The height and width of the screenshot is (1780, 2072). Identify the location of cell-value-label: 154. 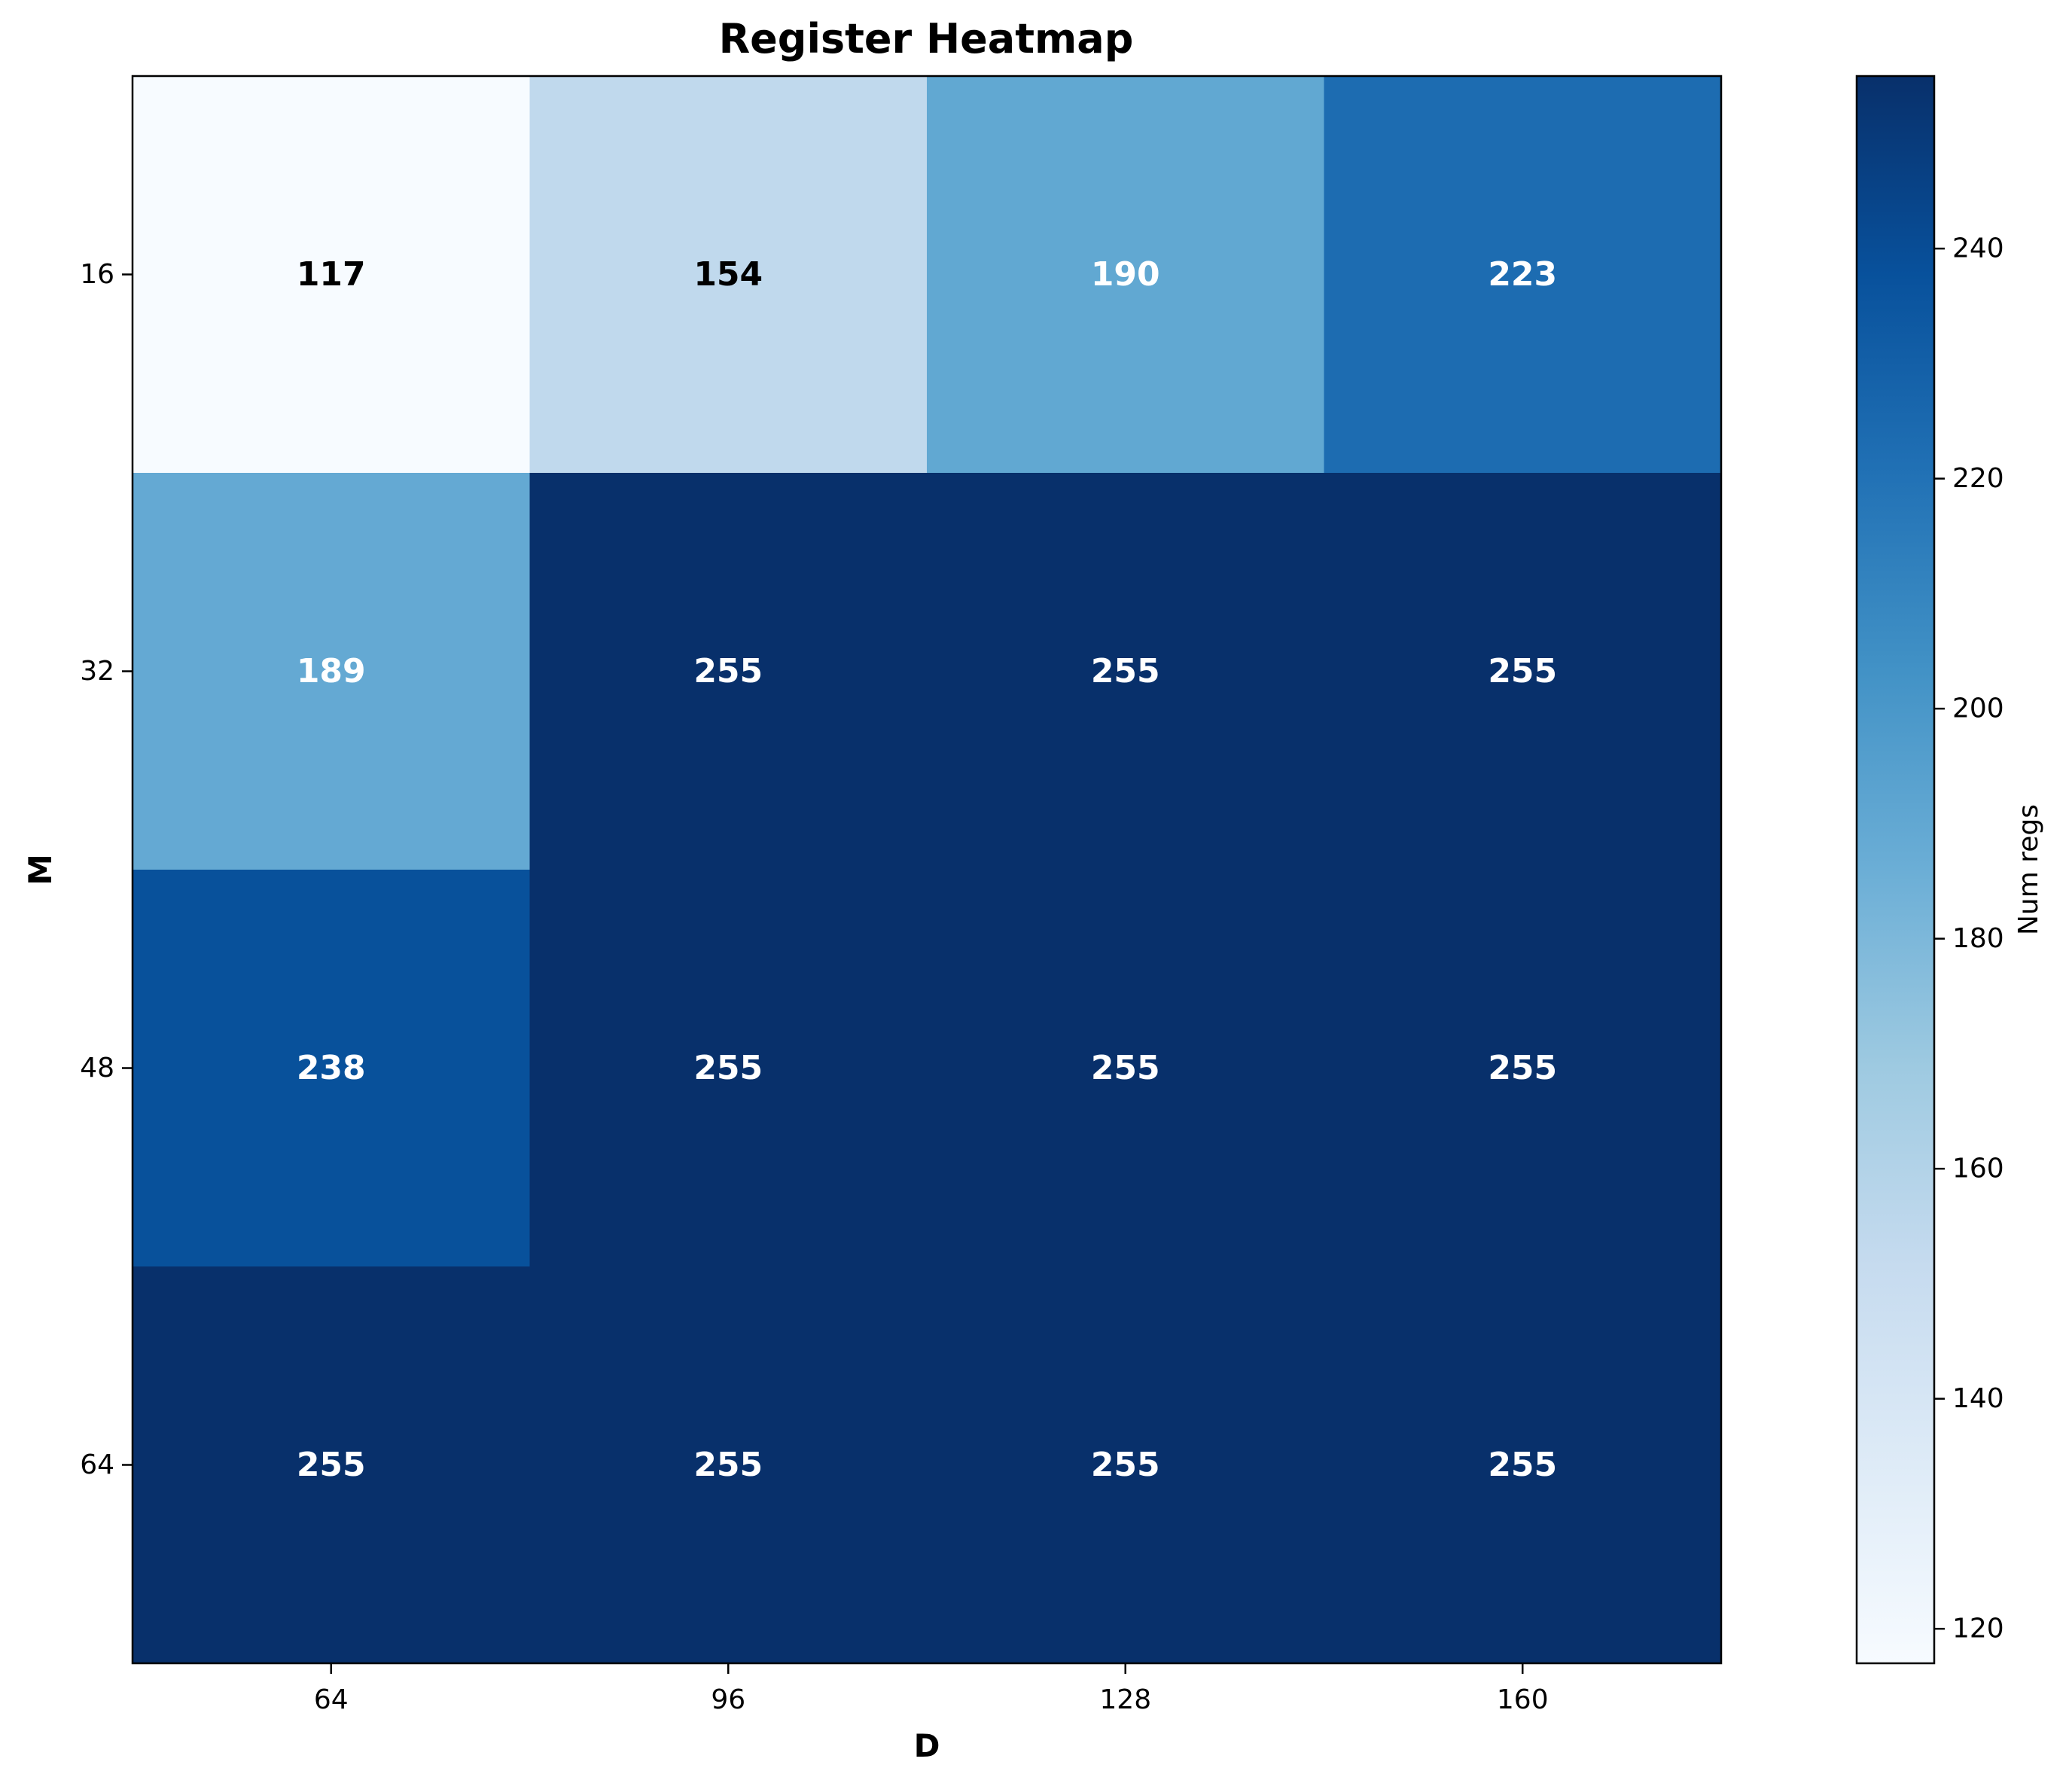
(728, 274).